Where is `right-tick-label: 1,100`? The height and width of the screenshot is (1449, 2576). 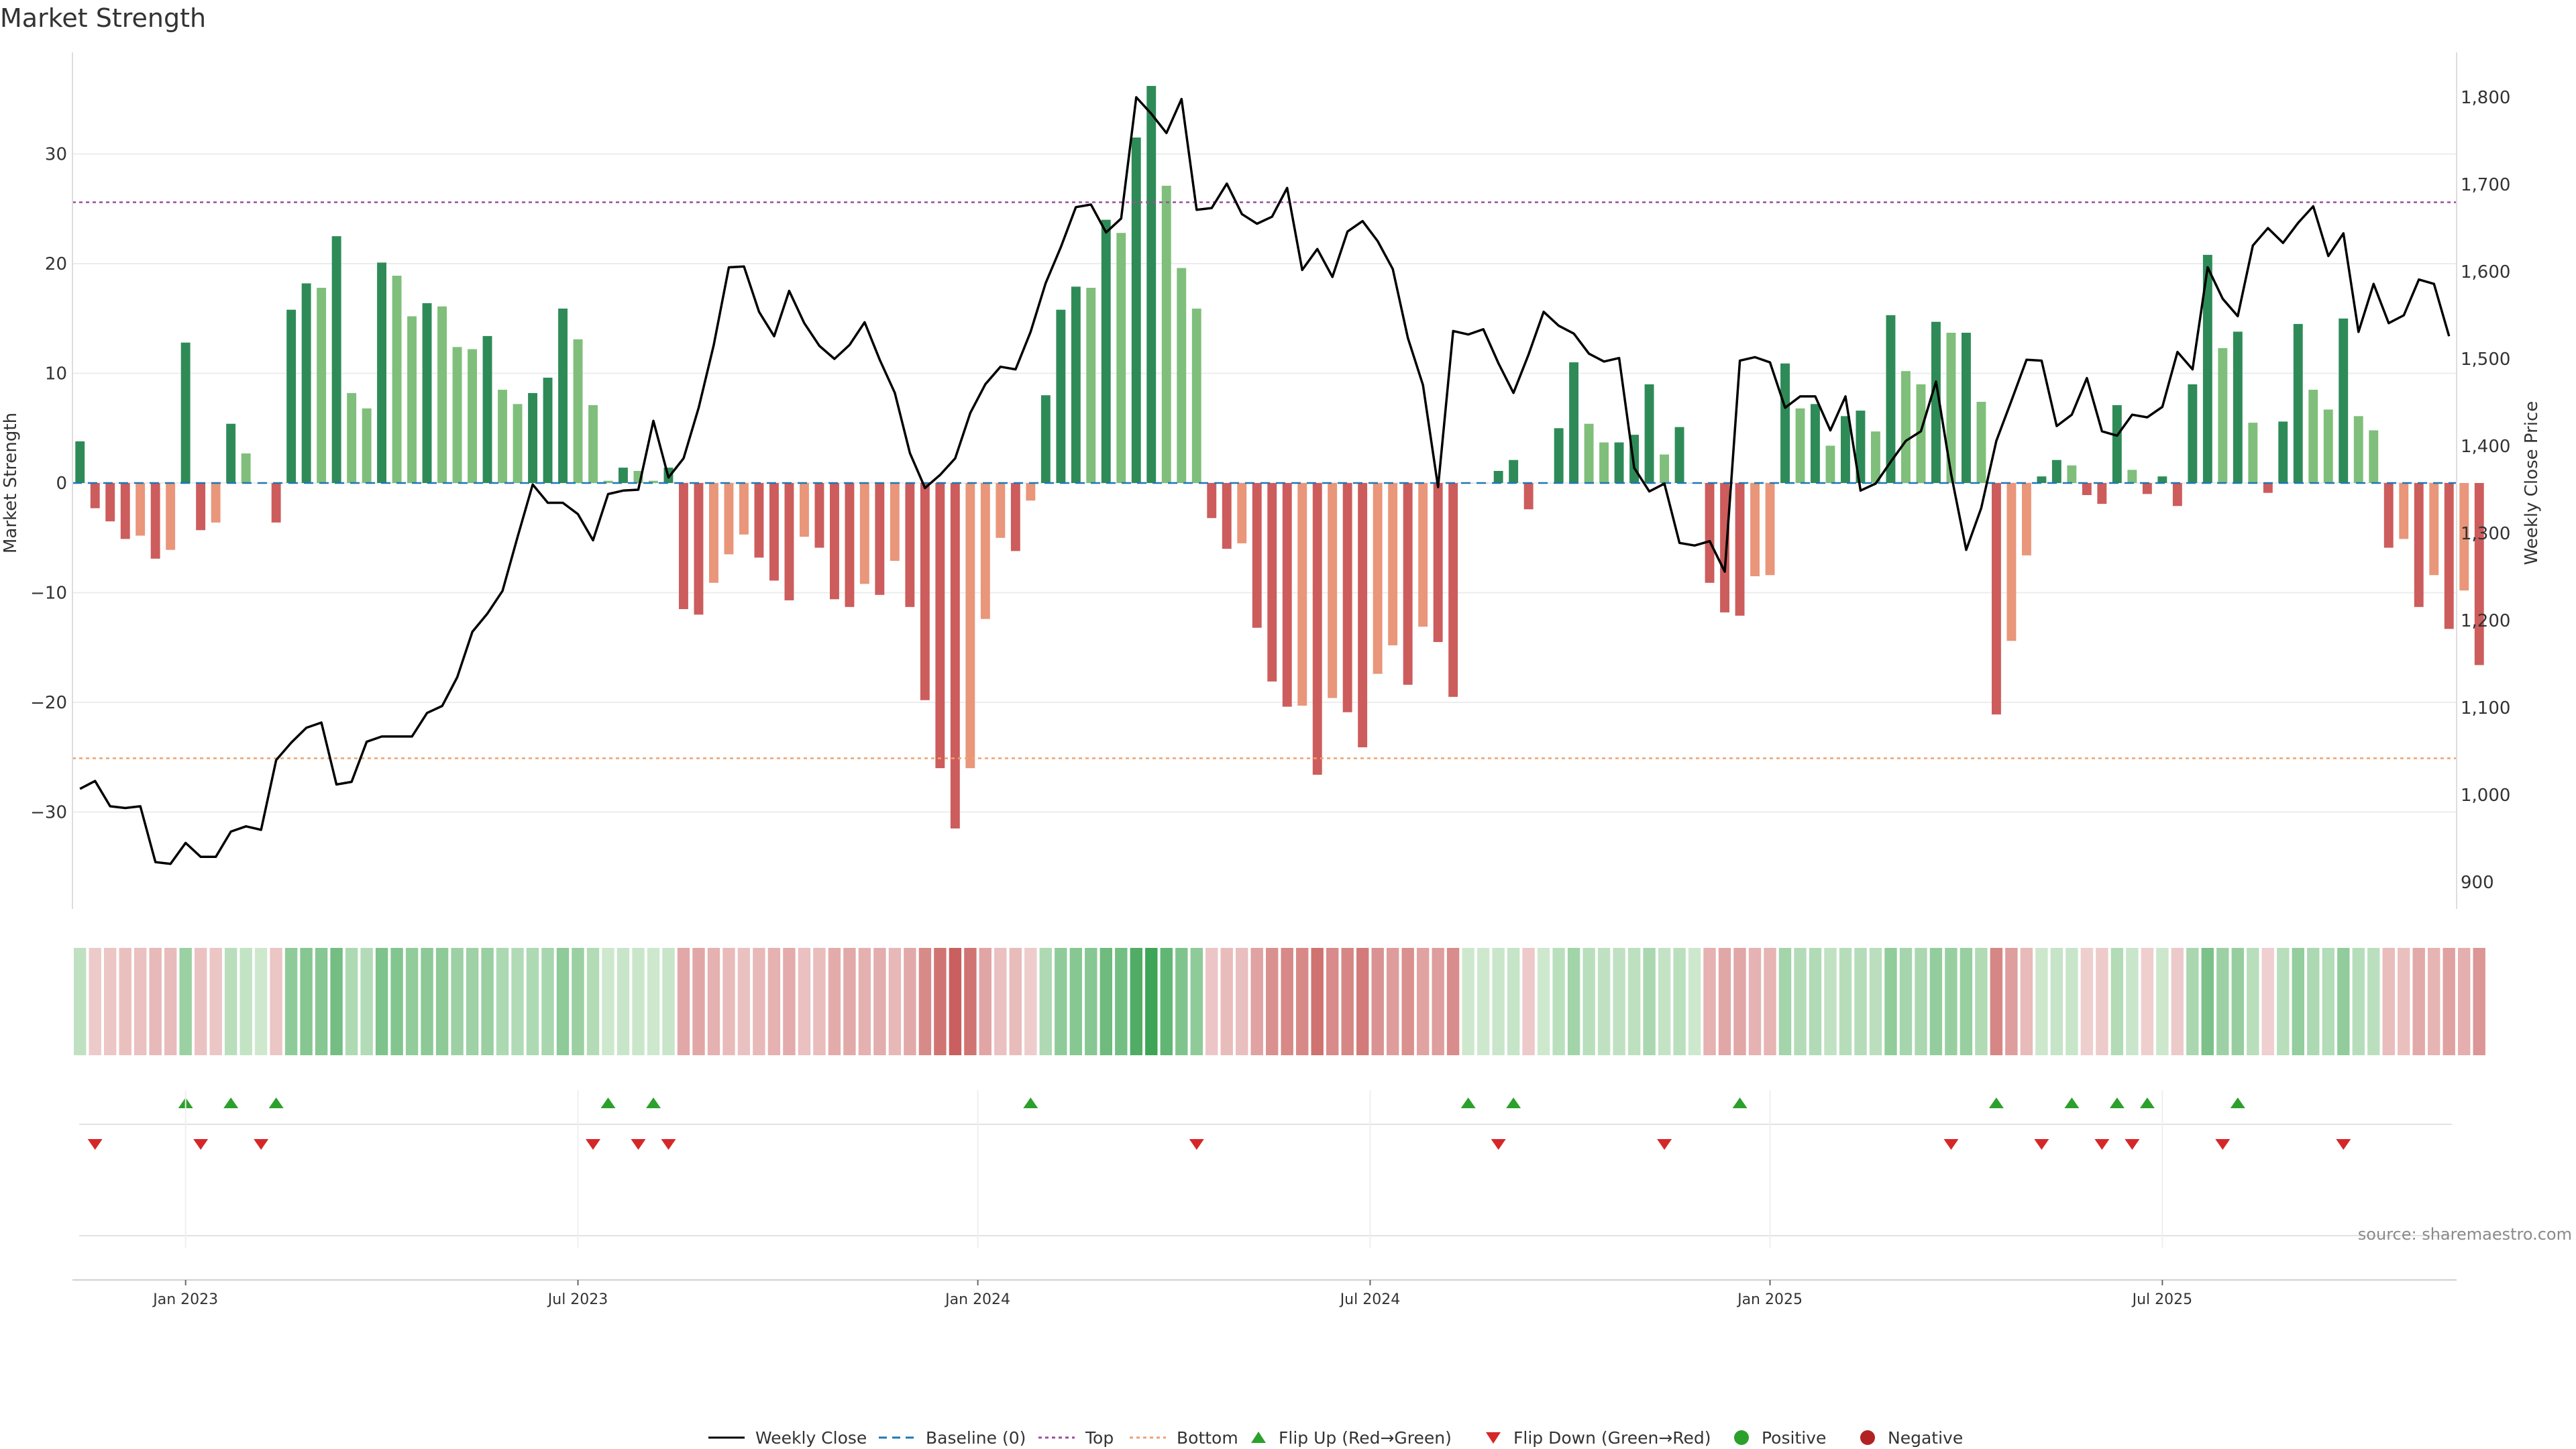 right-tick-label: 1,100 is located at coordinates (2485, 708).